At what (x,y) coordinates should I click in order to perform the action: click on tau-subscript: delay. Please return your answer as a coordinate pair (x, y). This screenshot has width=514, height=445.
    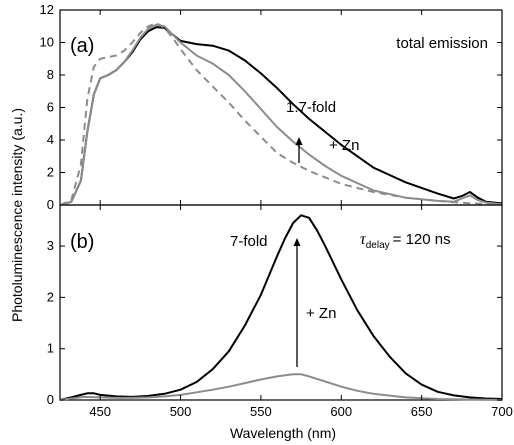
    Looking at the image, I should click on (378, 245).